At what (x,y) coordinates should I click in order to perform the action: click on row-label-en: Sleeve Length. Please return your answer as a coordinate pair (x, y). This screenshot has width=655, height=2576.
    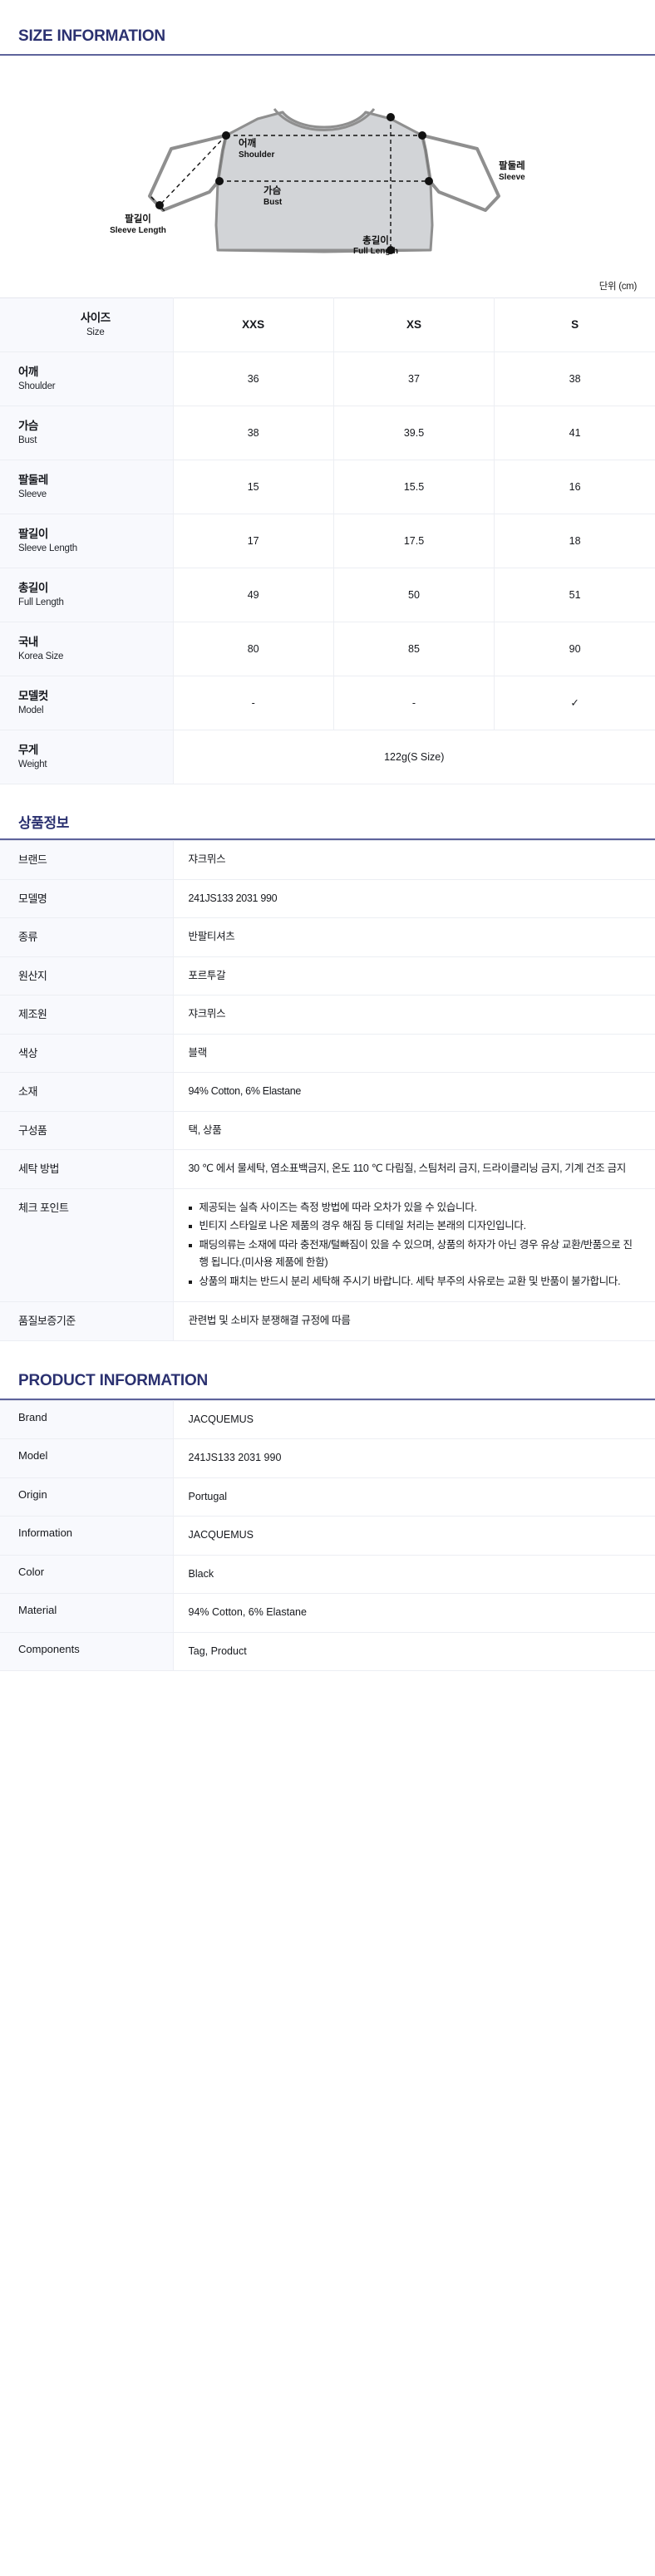
    Looking at the image, I should click on (48, 548).